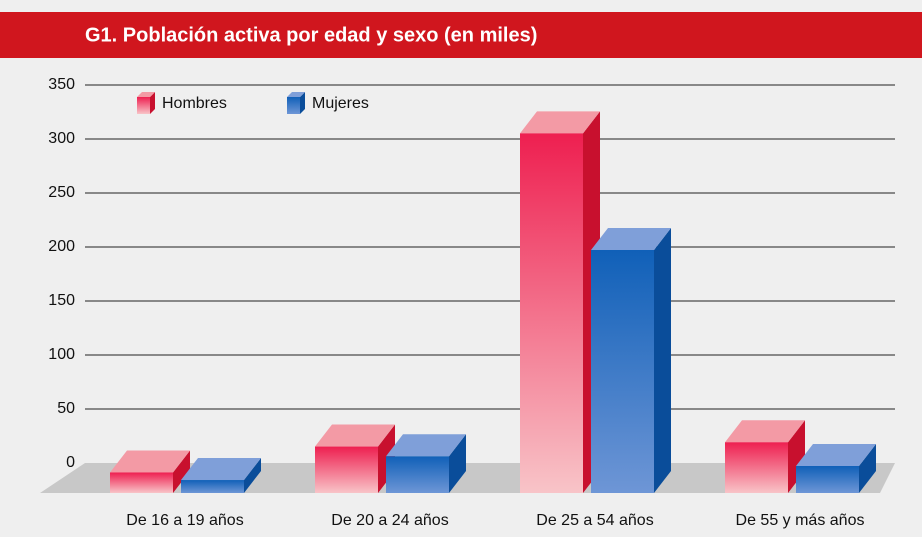 This screenshot has height=542, width=922. Describe the element at coordinates (340, 103) in the screenshot. I see `legend-label: Mujeres` at that location.